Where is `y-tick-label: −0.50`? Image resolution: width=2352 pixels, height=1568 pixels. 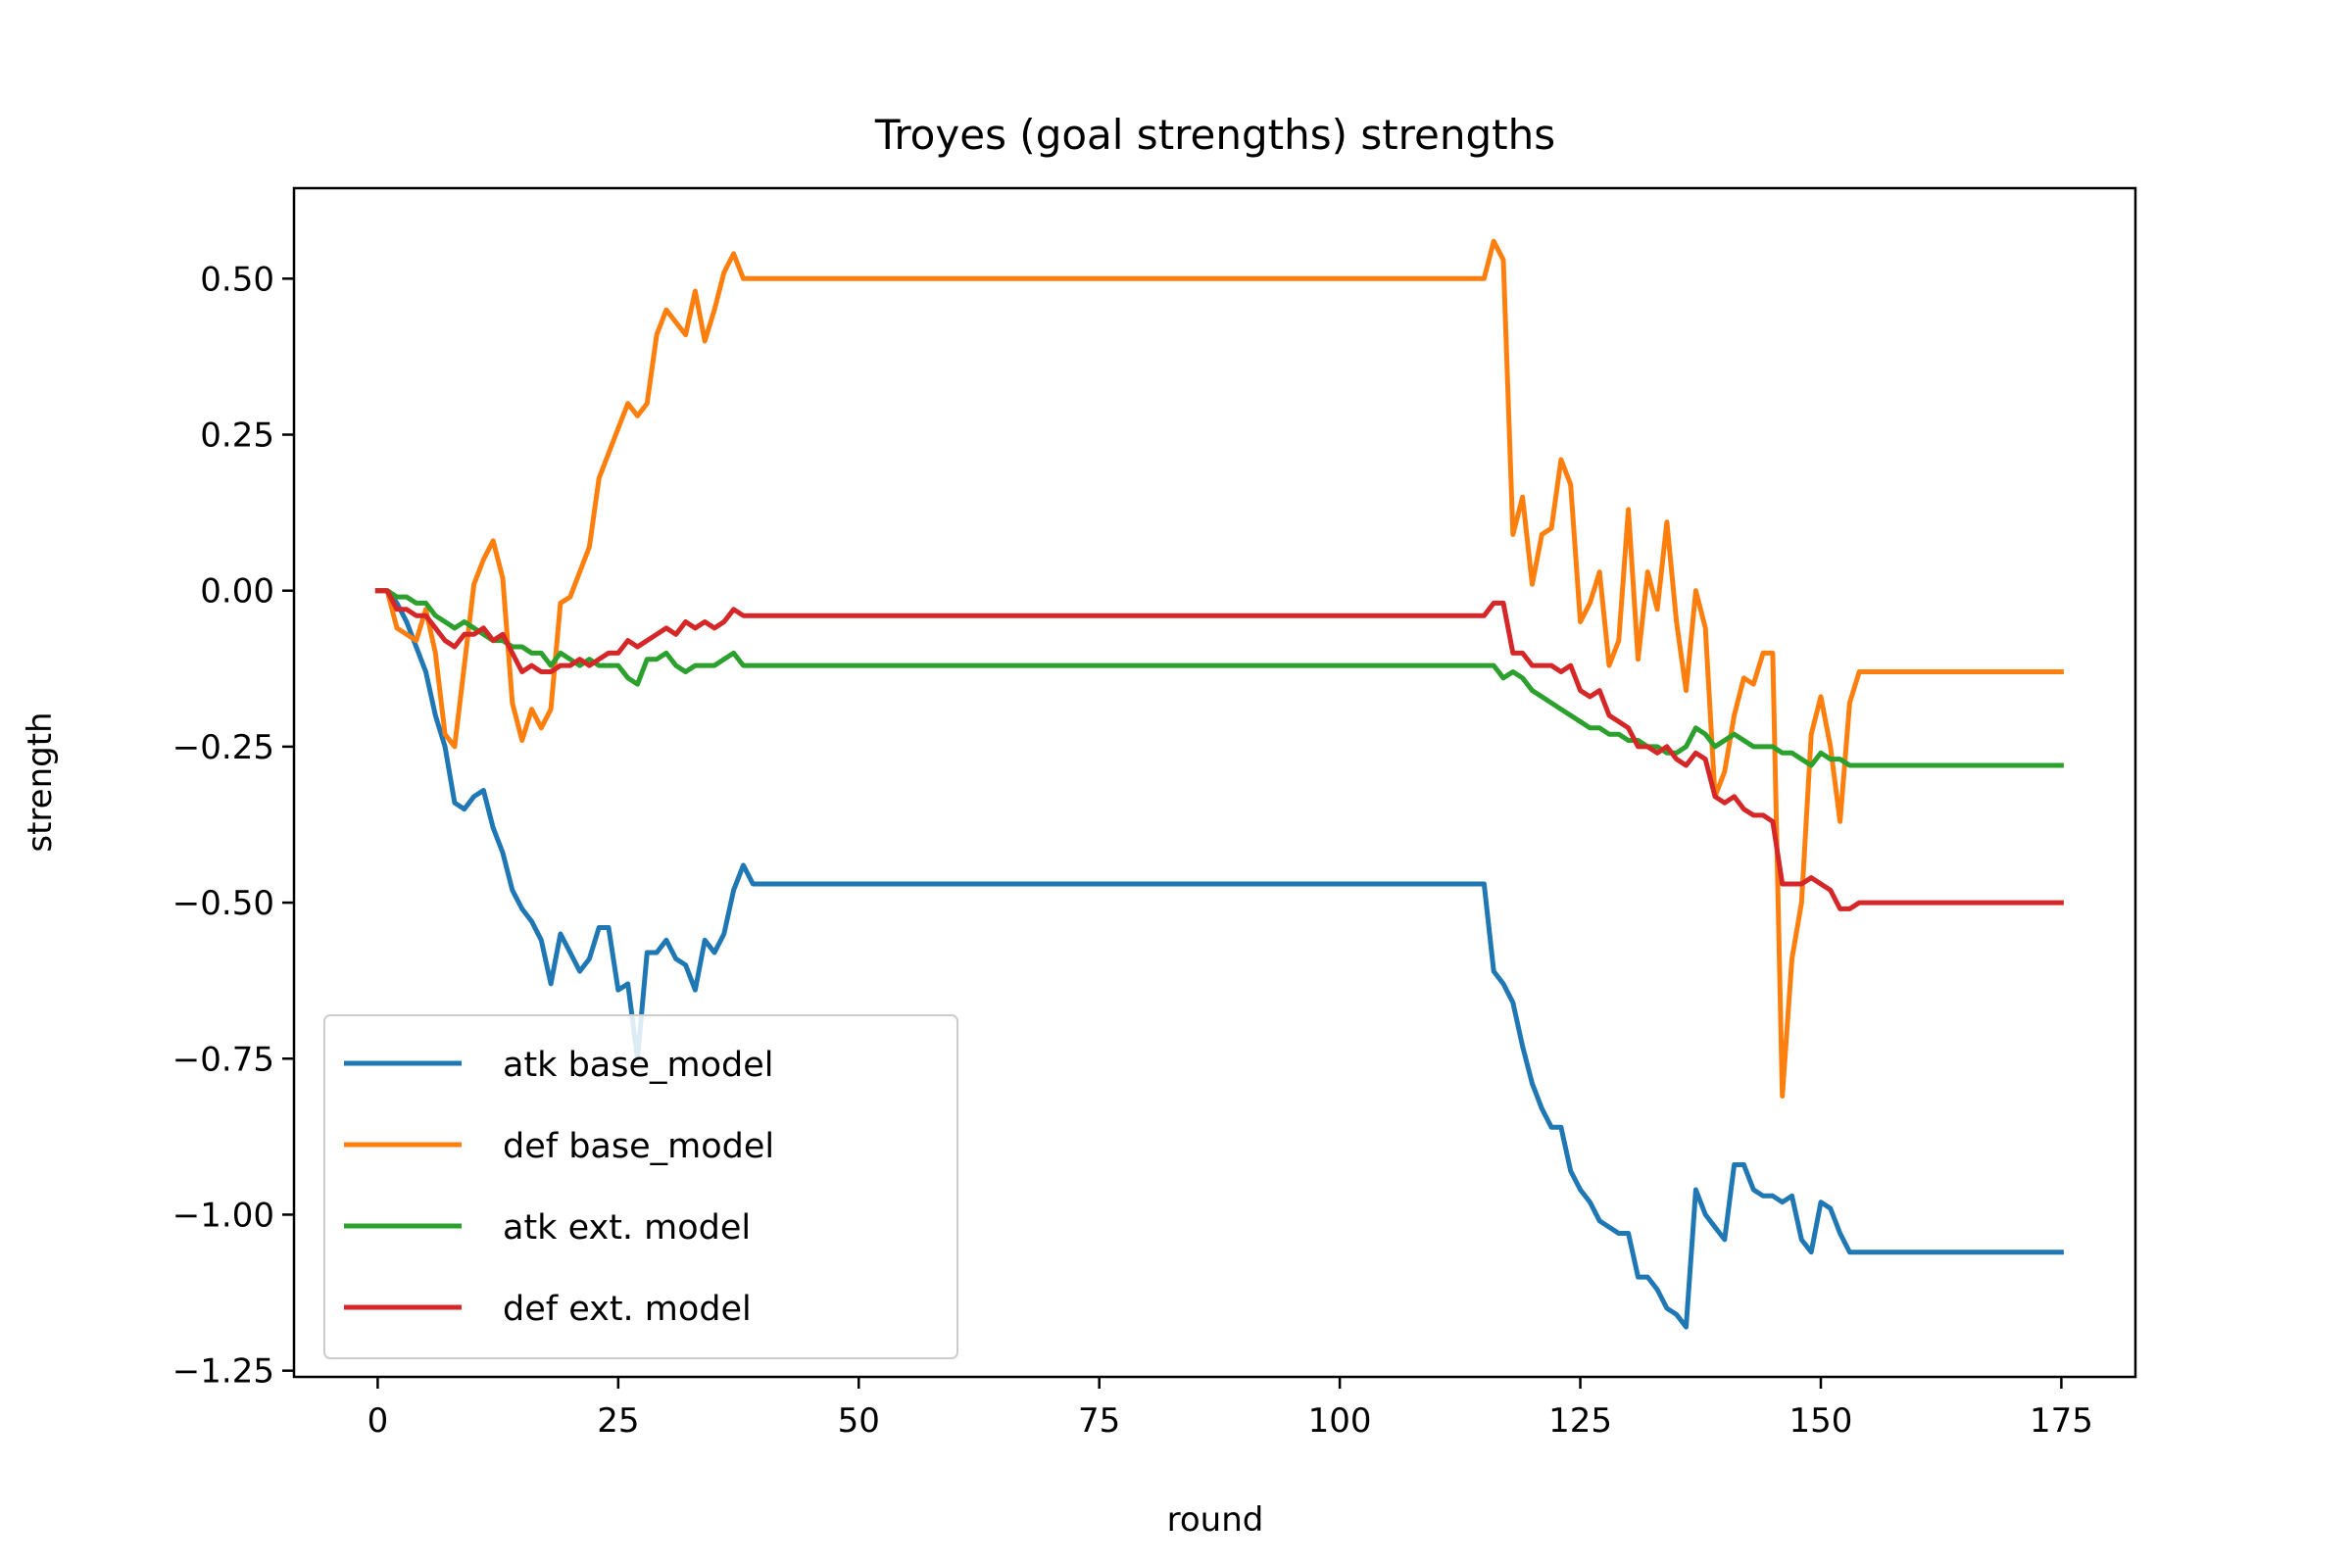
y-tick-label: −0.50 is located at coordinates (223, 903).